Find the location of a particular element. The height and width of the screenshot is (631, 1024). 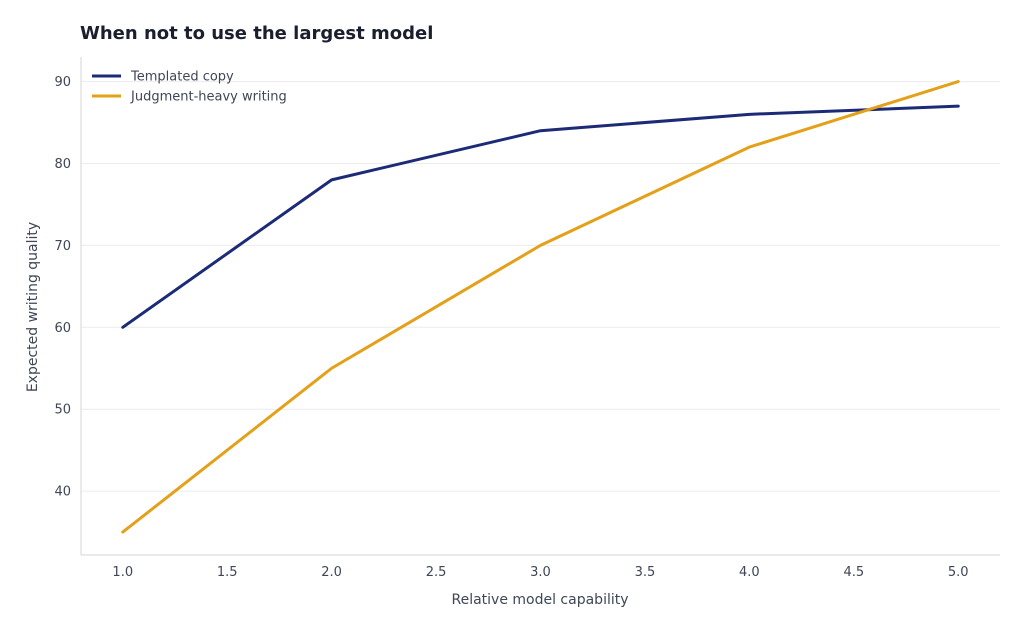

y-tick-label: 50 is located at coordinates (62, 410).